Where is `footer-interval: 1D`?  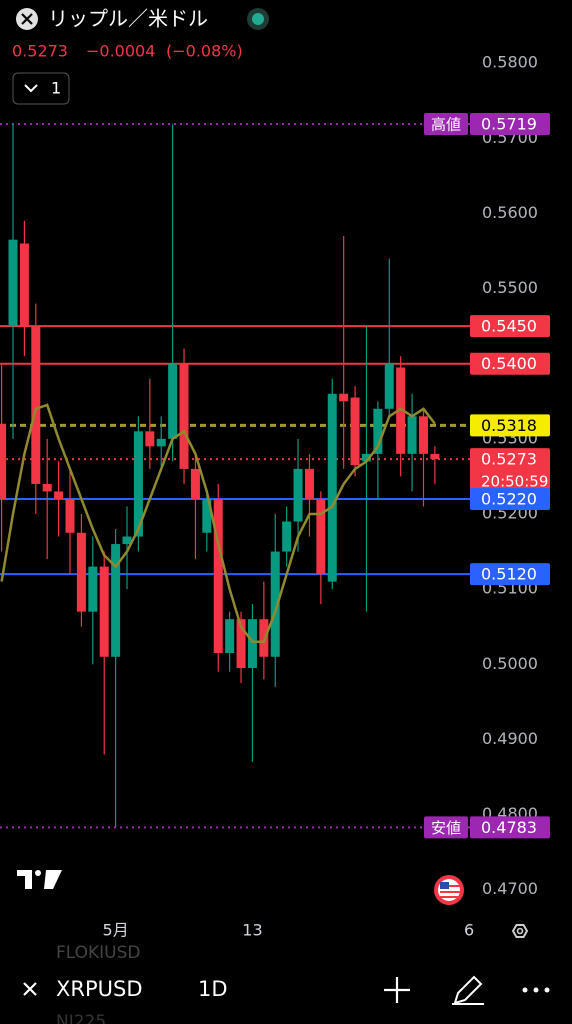 footer-interval: 1D is located at coordinates (213, 989).